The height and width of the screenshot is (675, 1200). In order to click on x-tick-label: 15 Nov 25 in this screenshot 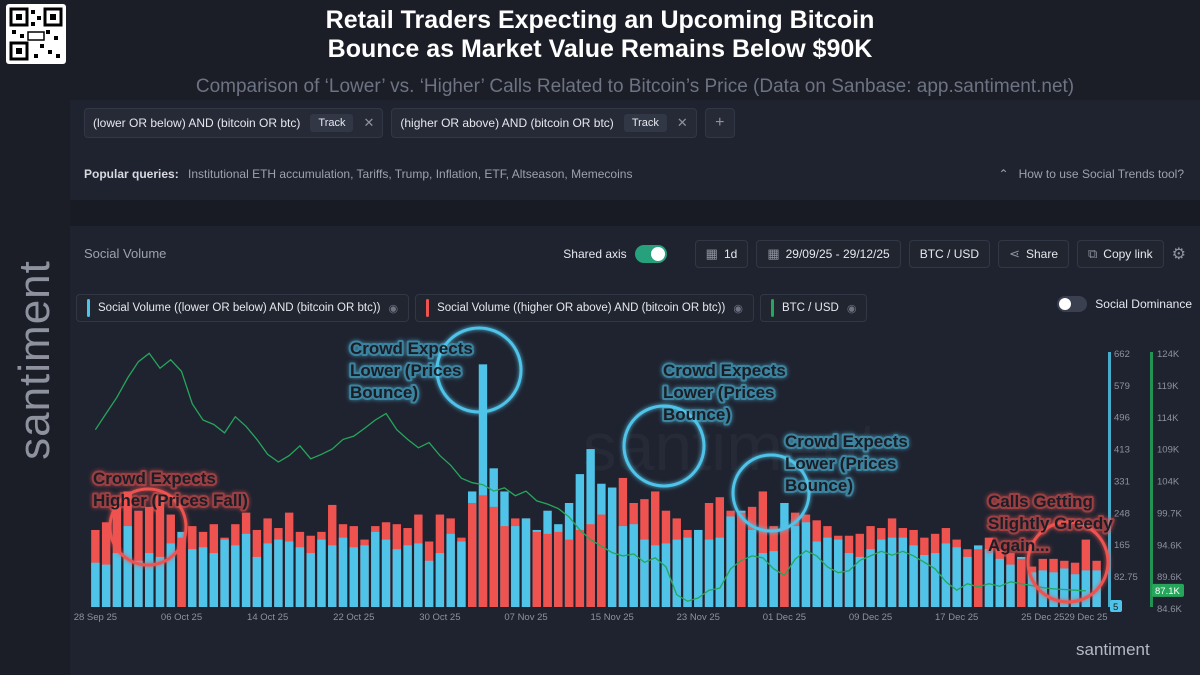, I will do `click(611, 617)`.